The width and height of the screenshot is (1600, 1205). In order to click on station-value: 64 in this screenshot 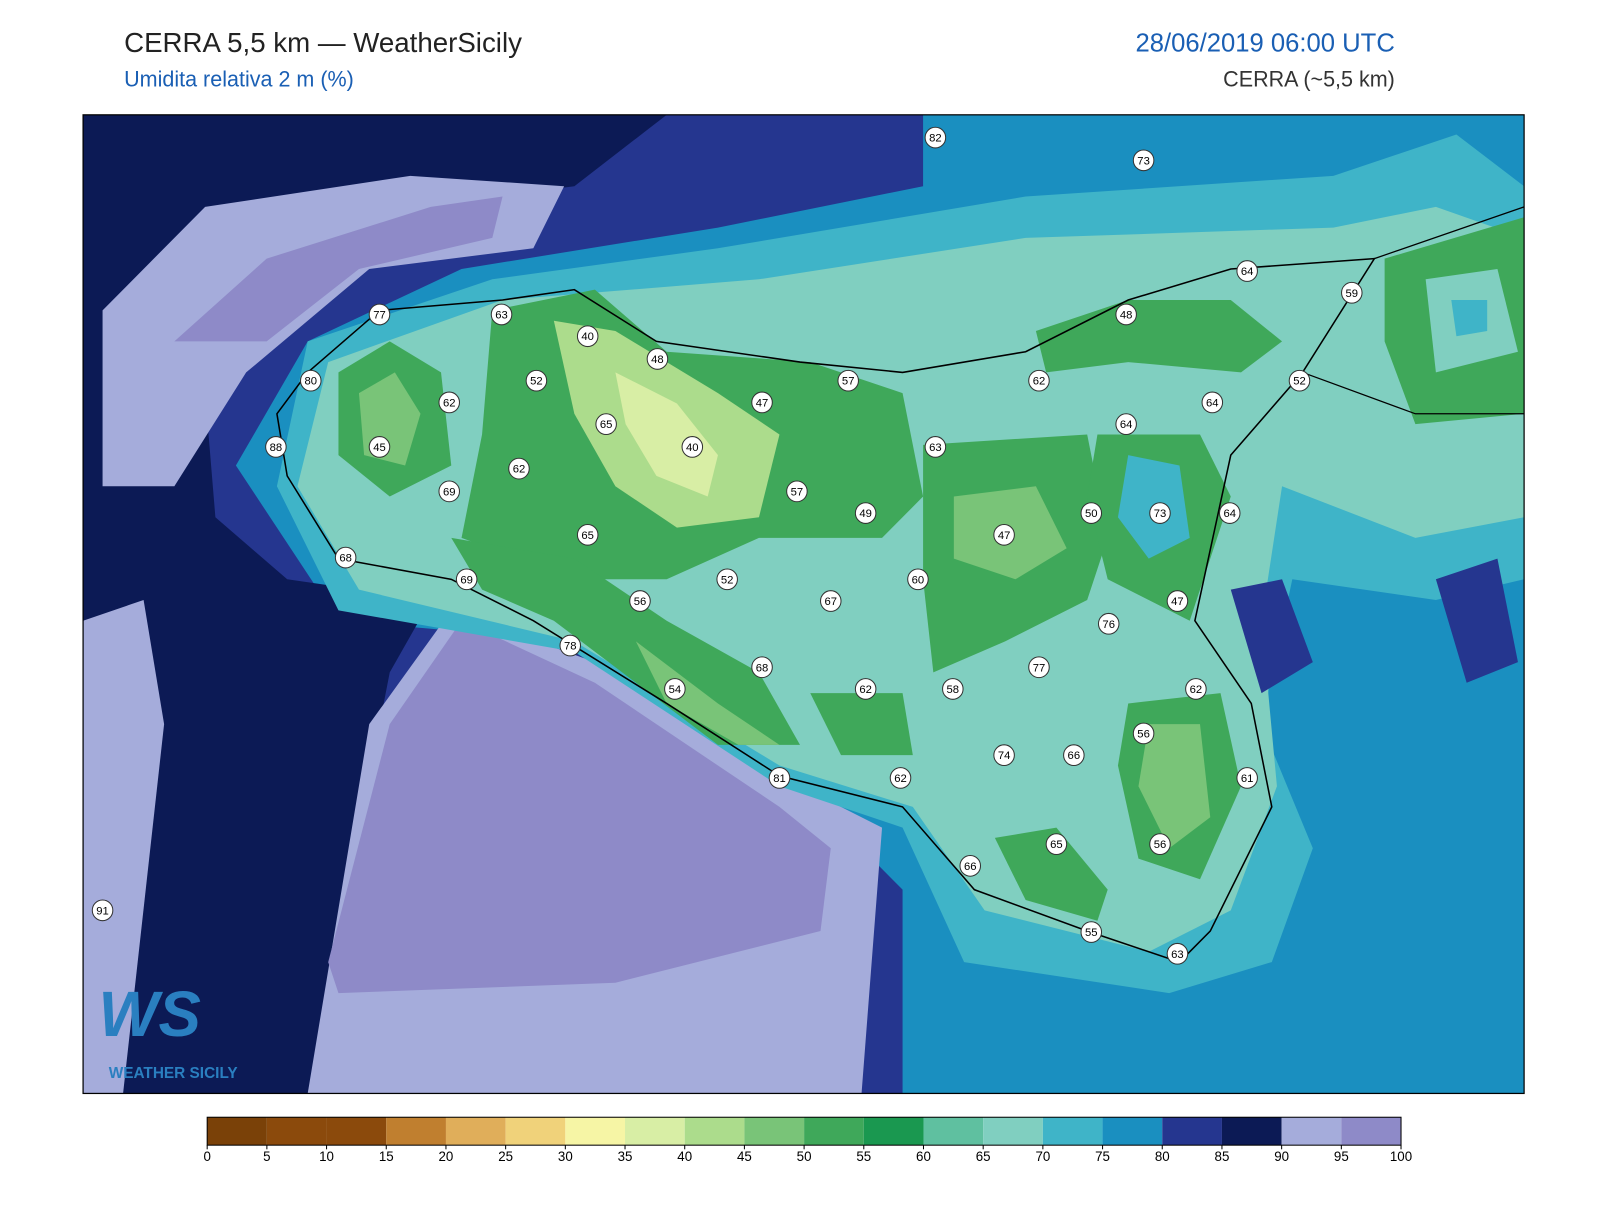, I will do `click(1247, 272)`.